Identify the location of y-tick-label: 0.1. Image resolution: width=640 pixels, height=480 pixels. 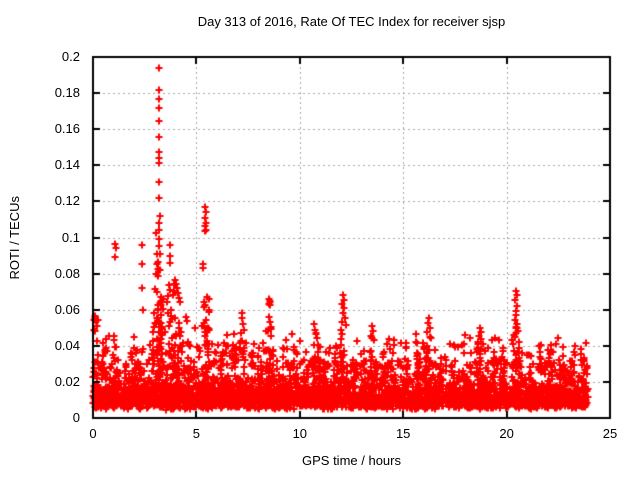
(70, 237).